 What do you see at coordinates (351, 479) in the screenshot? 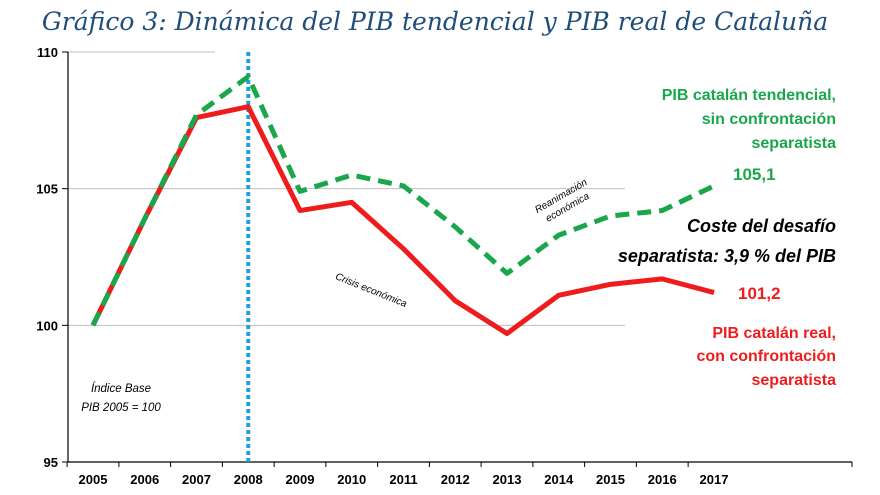
I see `x-tick-label-2010: 2010` at bounding box center [351, 479].